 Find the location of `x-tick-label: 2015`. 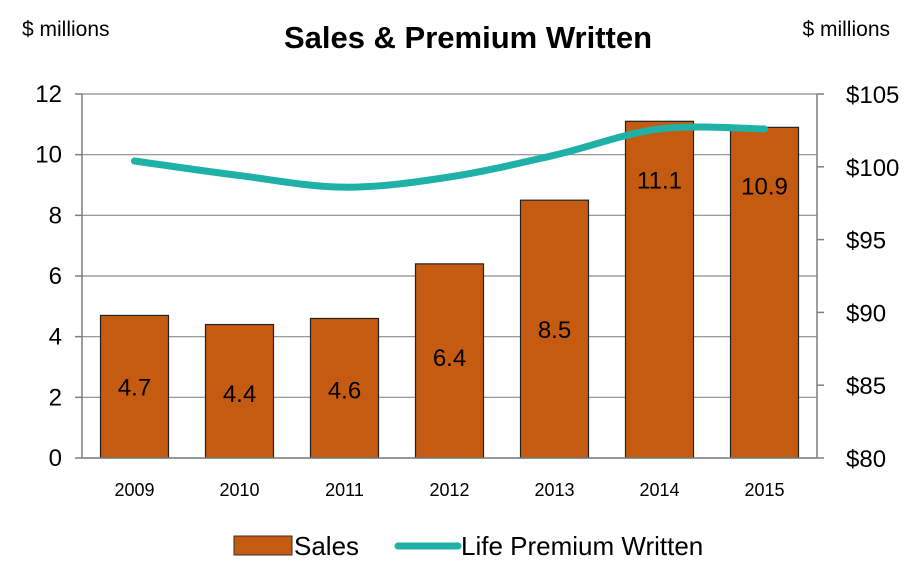

x-tick-label: 2015 is located at coordinates (764, 490).